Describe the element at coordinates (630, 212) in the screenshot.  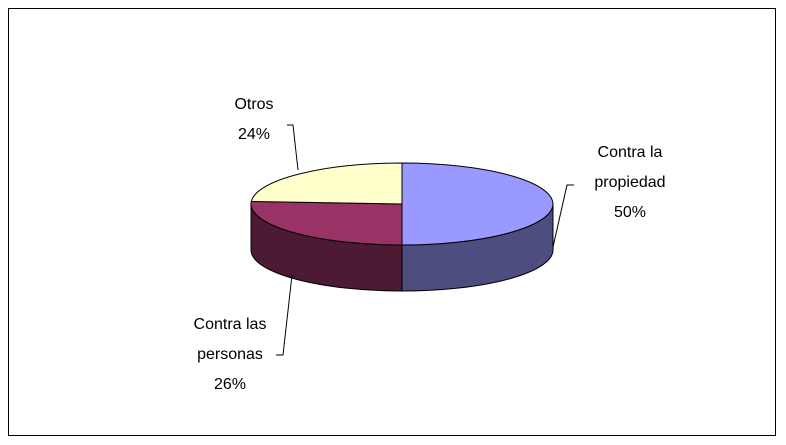
I see `slice-percent-0: 50%` at that location.